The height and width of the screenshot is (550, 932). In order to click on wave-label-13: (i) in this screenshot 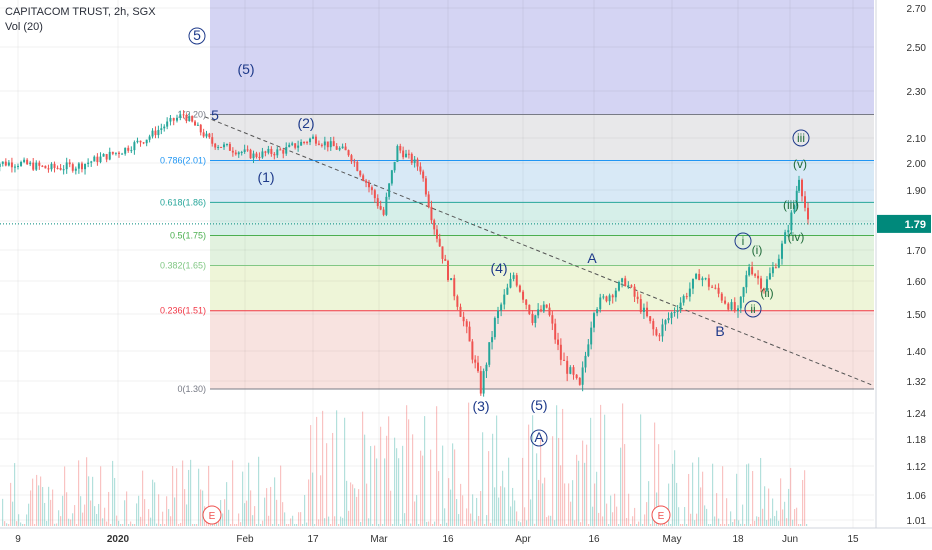, I will do `click(757, 250)`.